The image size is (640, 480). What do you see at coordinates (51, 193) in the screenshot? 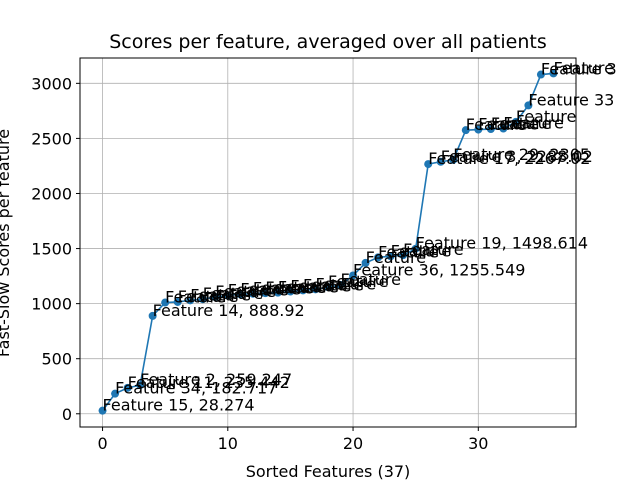
I see `y-tick-label: 2000` at bounding box center [51, 193].